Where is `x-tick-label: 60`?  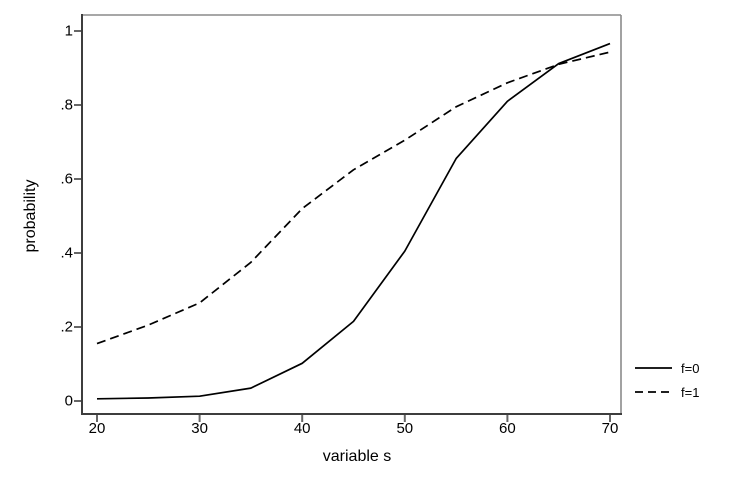 x-tick-label: 60 is located at coordinates (507, 428).